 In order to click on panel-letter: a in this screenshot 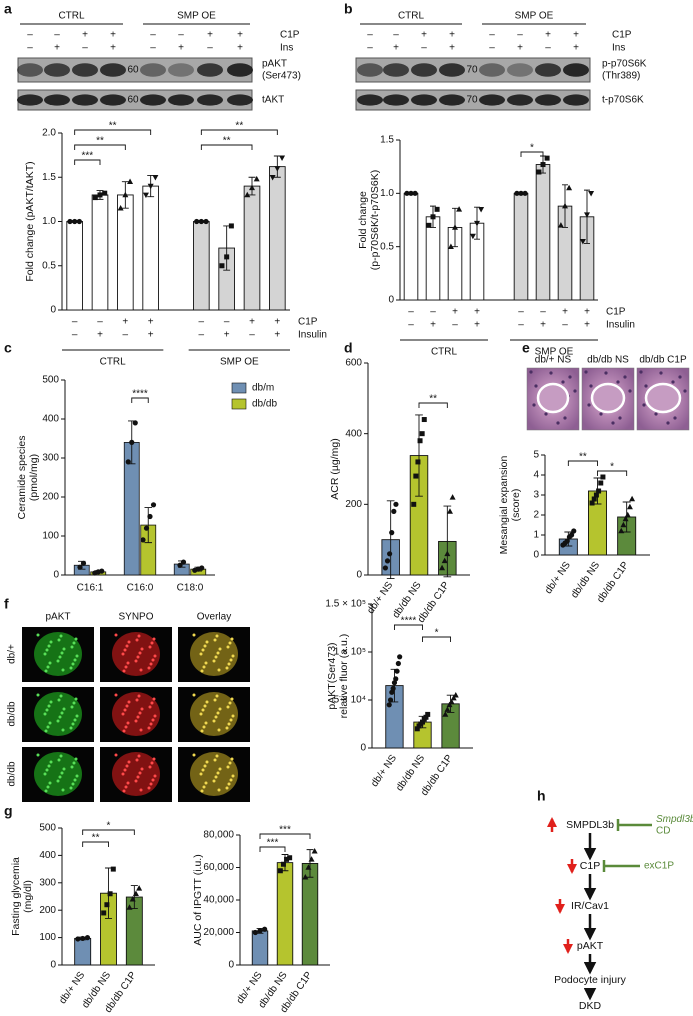, I will do `click(8, 9)`.